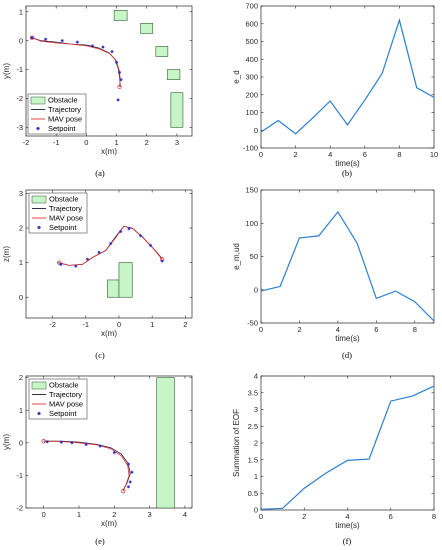 The height and width of the screenshot is (550, 442). Describe the element at coordinates (251, 6) in the screenshot. I see `y-tick-label: 700` at that location.